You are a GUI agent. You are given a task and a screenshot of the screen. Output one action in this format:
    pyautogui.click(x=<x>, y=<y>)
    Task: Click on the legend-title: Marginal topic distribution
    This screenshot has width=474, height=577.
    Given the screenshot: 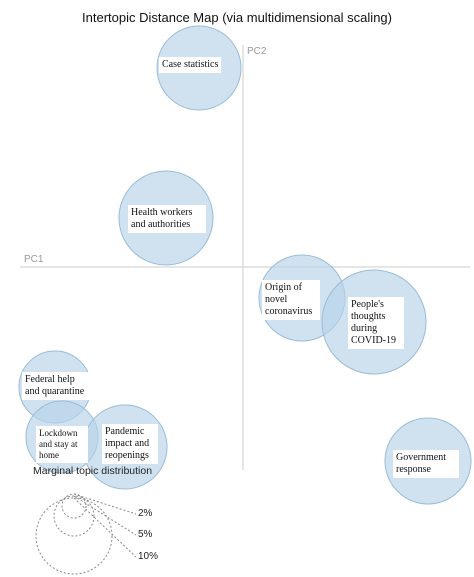 What is the action you would take?
    pyautogui.click(x=93, y=471)
    